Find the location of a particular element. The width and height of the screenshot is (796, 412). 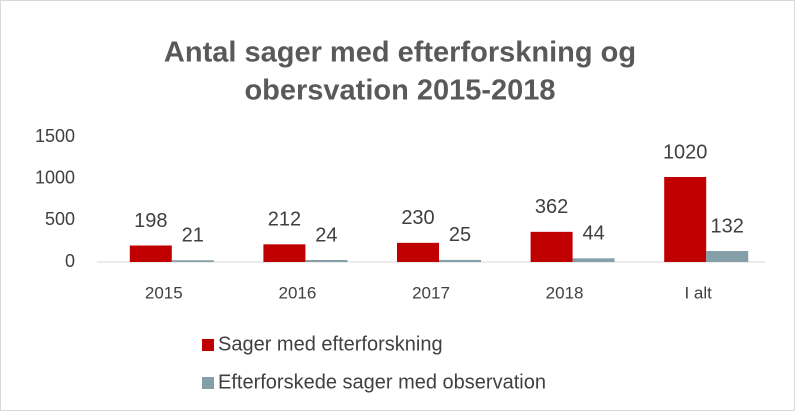

x-tick-label: 2016 is located at coordinates (297, 292).